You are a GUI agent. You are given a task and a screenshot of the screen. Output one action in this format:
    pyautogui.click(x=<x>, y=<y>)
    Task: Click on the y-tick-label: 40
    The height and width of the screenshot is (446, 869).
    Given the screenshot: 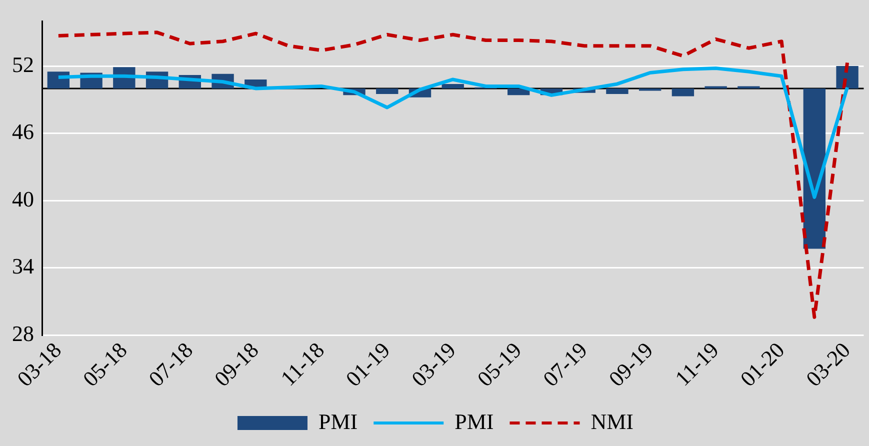 What is the action you would take?
    pyautogui.click(x=23, y=199)
    